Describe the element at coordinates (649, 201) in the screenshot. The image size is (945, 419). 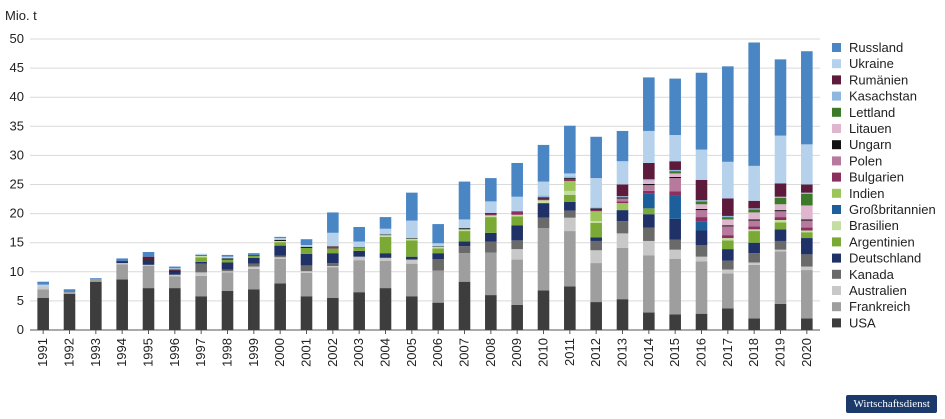
I see `bar-segment-2014-Großbritannien` at that location.